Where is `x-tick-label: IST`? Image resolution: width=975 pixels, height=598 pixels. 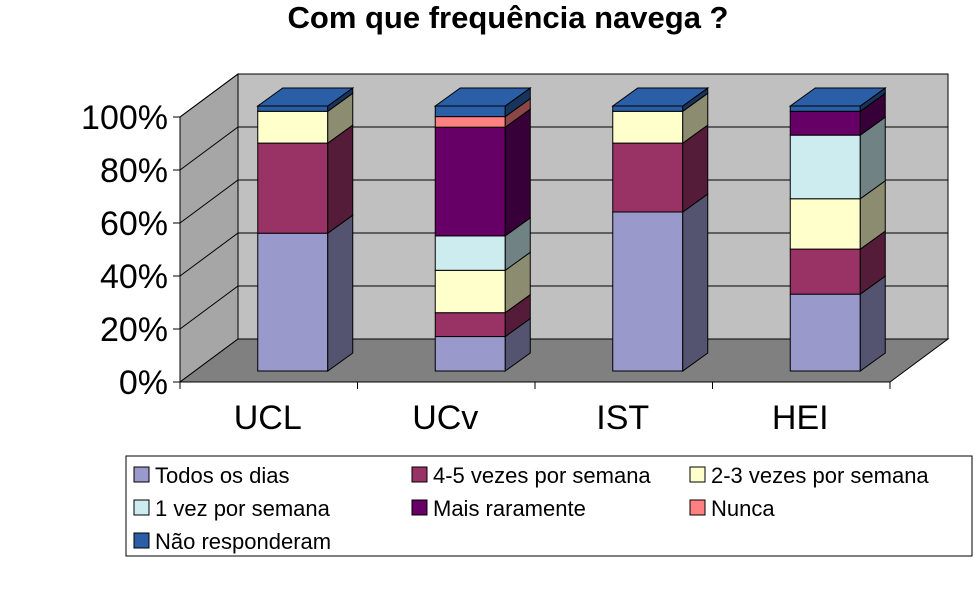
x-tick-label: IST is located at coordinates (622, 418).